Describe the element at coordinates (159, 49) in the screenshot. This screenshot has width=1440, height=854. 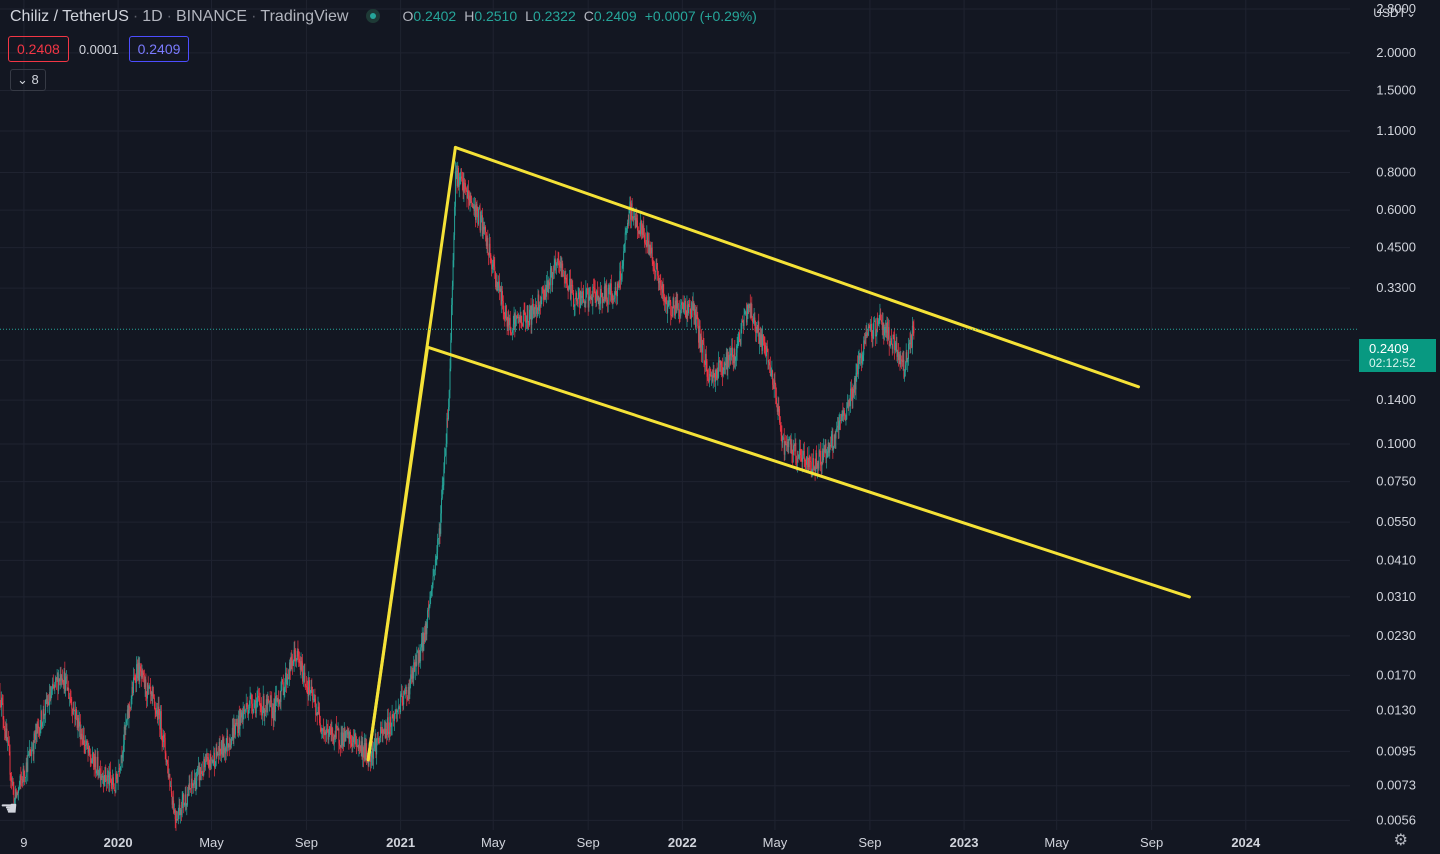
I see `buy-price-button: 0.2409` at that location.